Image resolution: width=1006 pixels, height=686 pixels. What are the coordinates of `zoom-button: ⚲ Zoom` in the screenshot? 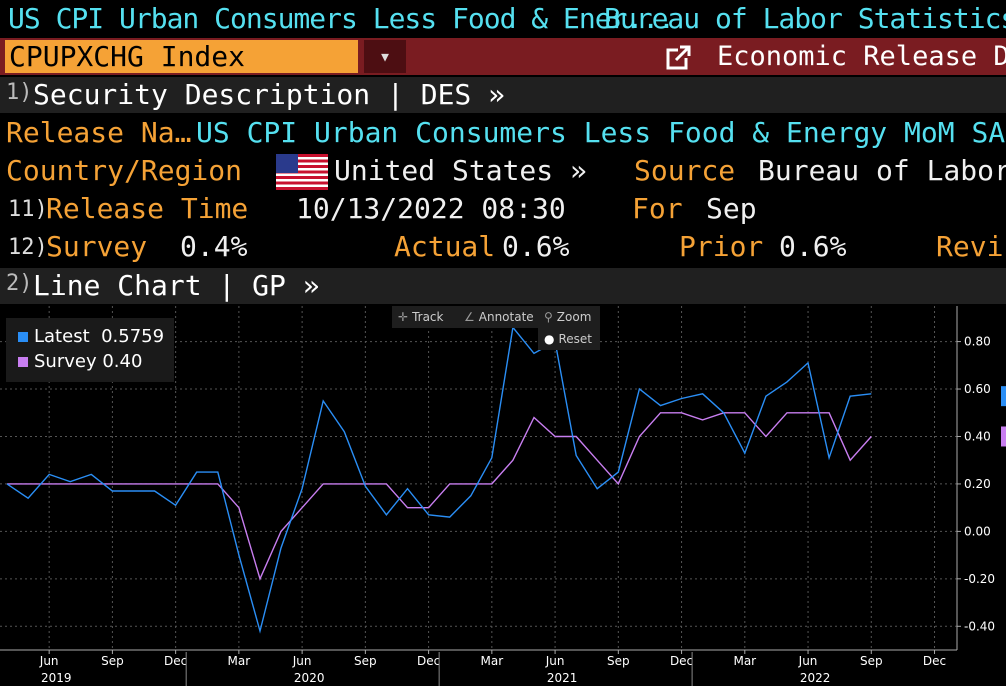 It's located at (569, 317).